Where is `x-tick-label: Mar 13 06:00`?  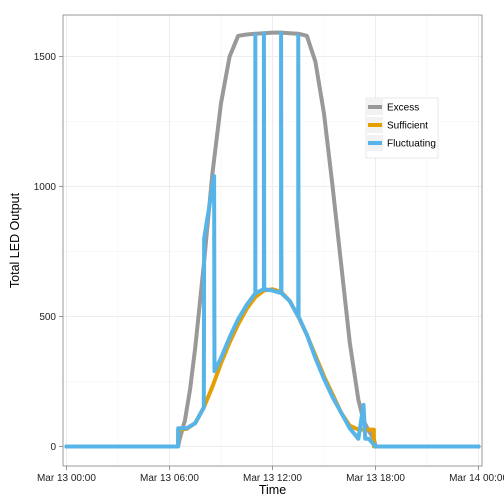
x-tick-label: Mar 13 06:00 is located at coordinates (169, 478).